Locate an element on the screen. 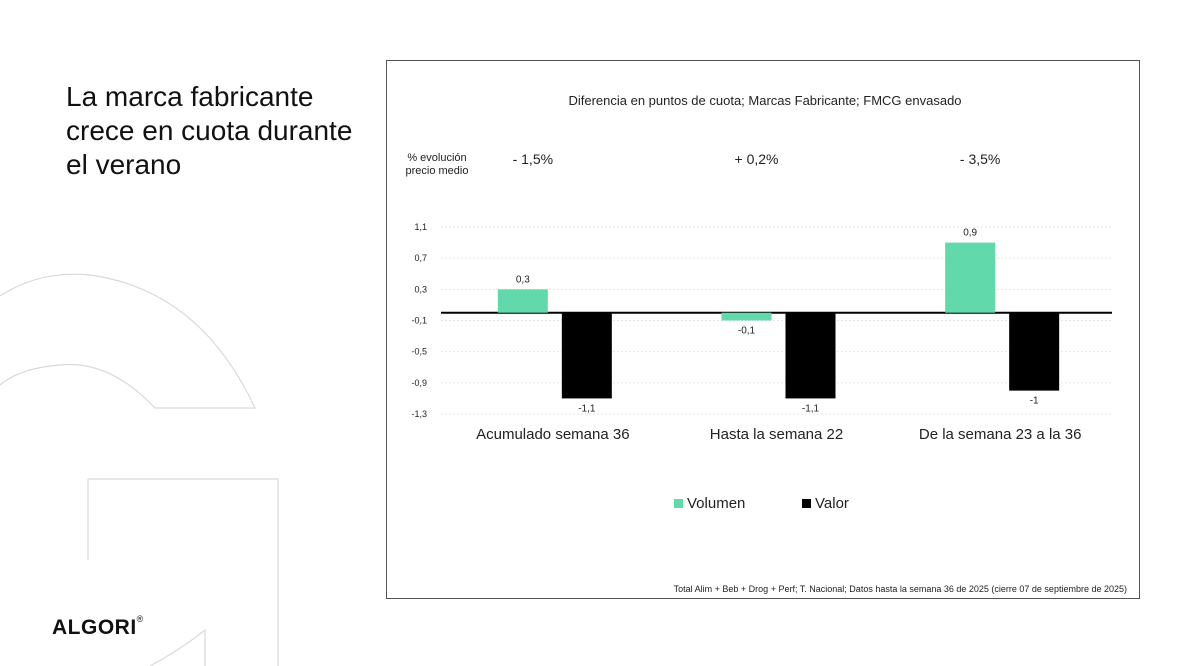 This screenshot has width=1200, height=666. data-label: -1 is located at coordinates (1034, 401).